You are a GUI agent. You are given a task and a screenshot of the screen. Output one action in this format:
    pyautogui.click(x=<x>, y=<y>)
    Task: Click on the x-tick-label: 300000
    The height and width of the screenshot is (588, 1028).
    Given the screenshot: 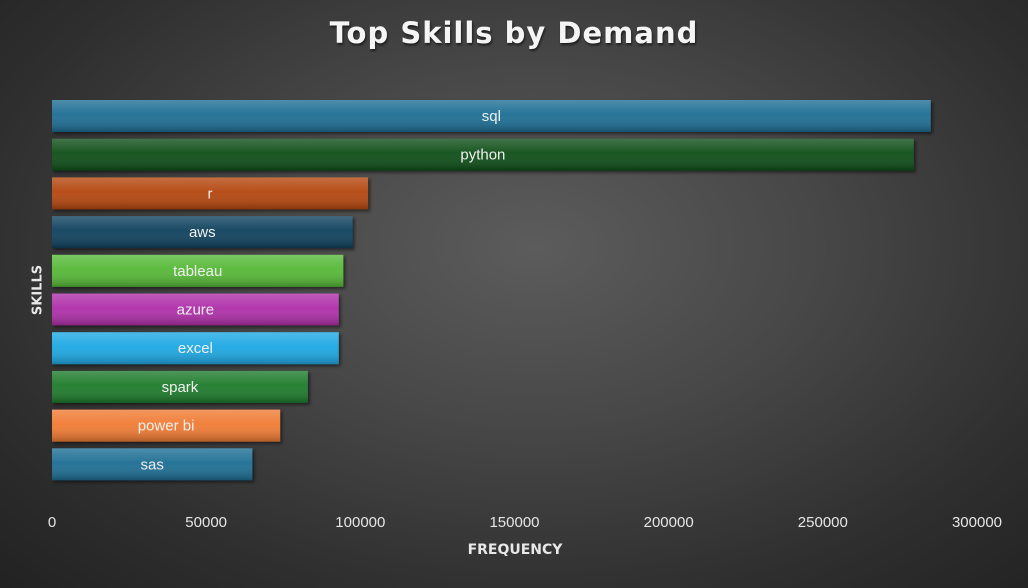 What is the action you would take?
    pyautogui.click(x=977, y=522)
    